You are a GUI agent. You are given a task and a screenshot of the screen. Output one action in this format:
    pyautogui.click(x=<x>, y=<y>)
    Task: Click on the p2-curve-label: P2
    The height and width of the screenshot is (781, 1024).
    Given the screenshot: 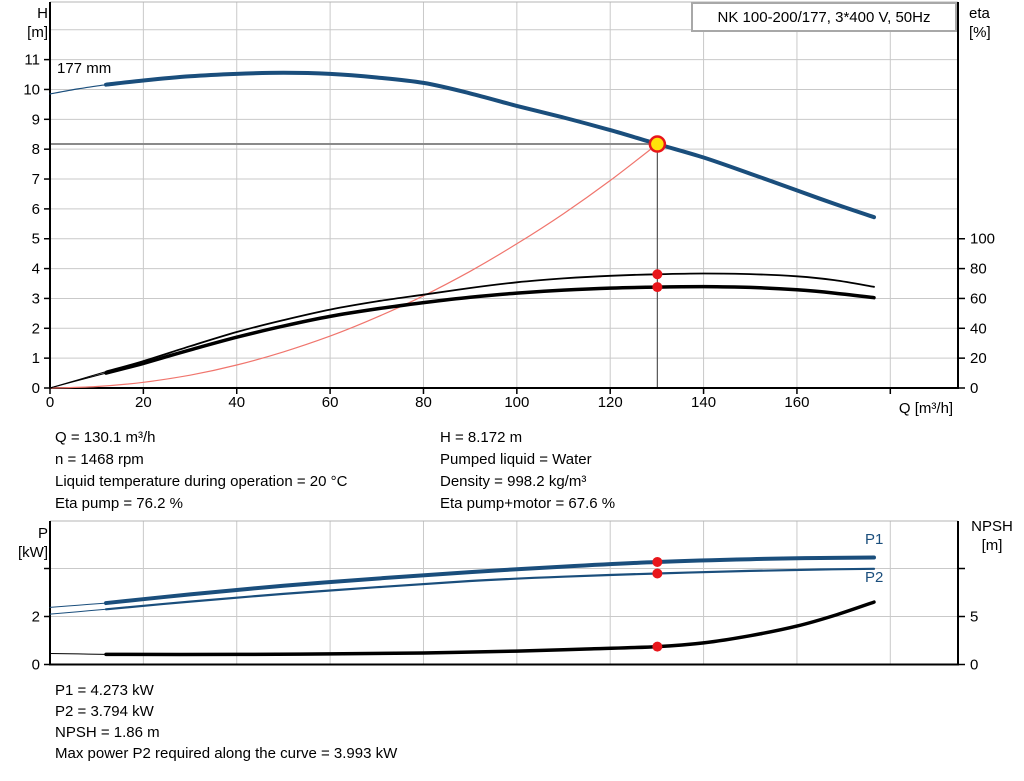 What is the action you would take?
    pyautogui.click(x=874, y=577)
    